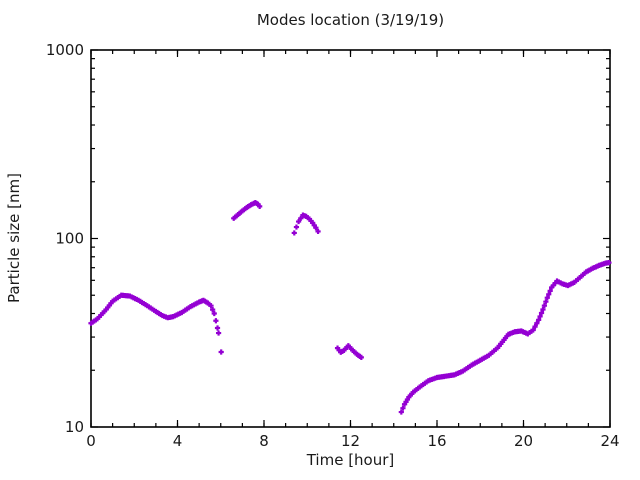 This screenshot has width=640, height=480. What do you see at coordinates (609, 441) in the screenshot?
I see `x-tick-label: 24` at bounding box center [609, 441].